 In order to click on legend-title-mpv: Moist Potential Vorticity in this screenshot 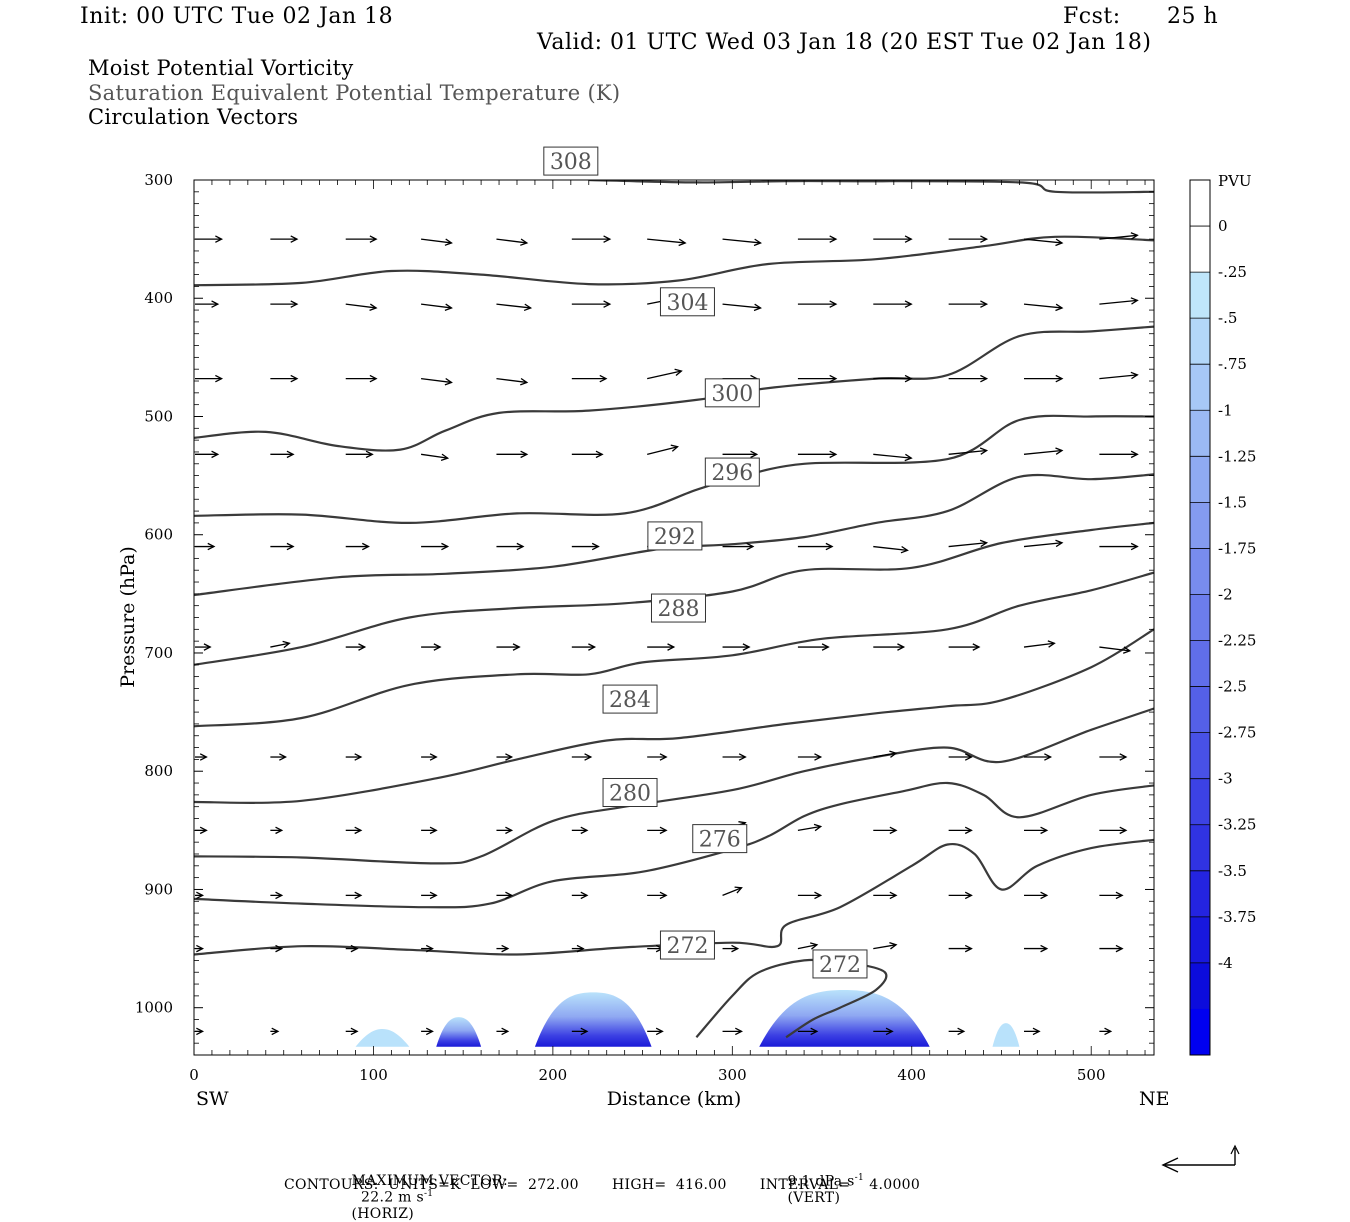, I will do `click(221, 68)`.